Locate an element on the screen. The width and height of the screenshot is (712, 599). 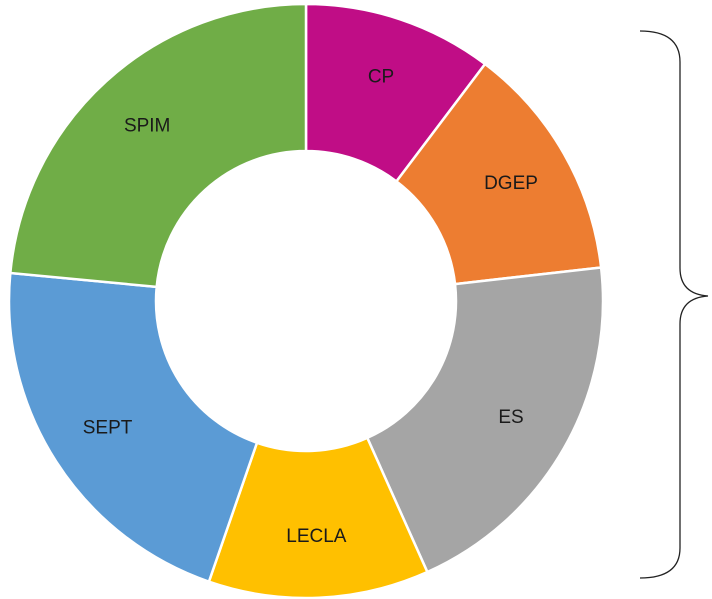
segment-label: CP is located at coordinates (381, 76).